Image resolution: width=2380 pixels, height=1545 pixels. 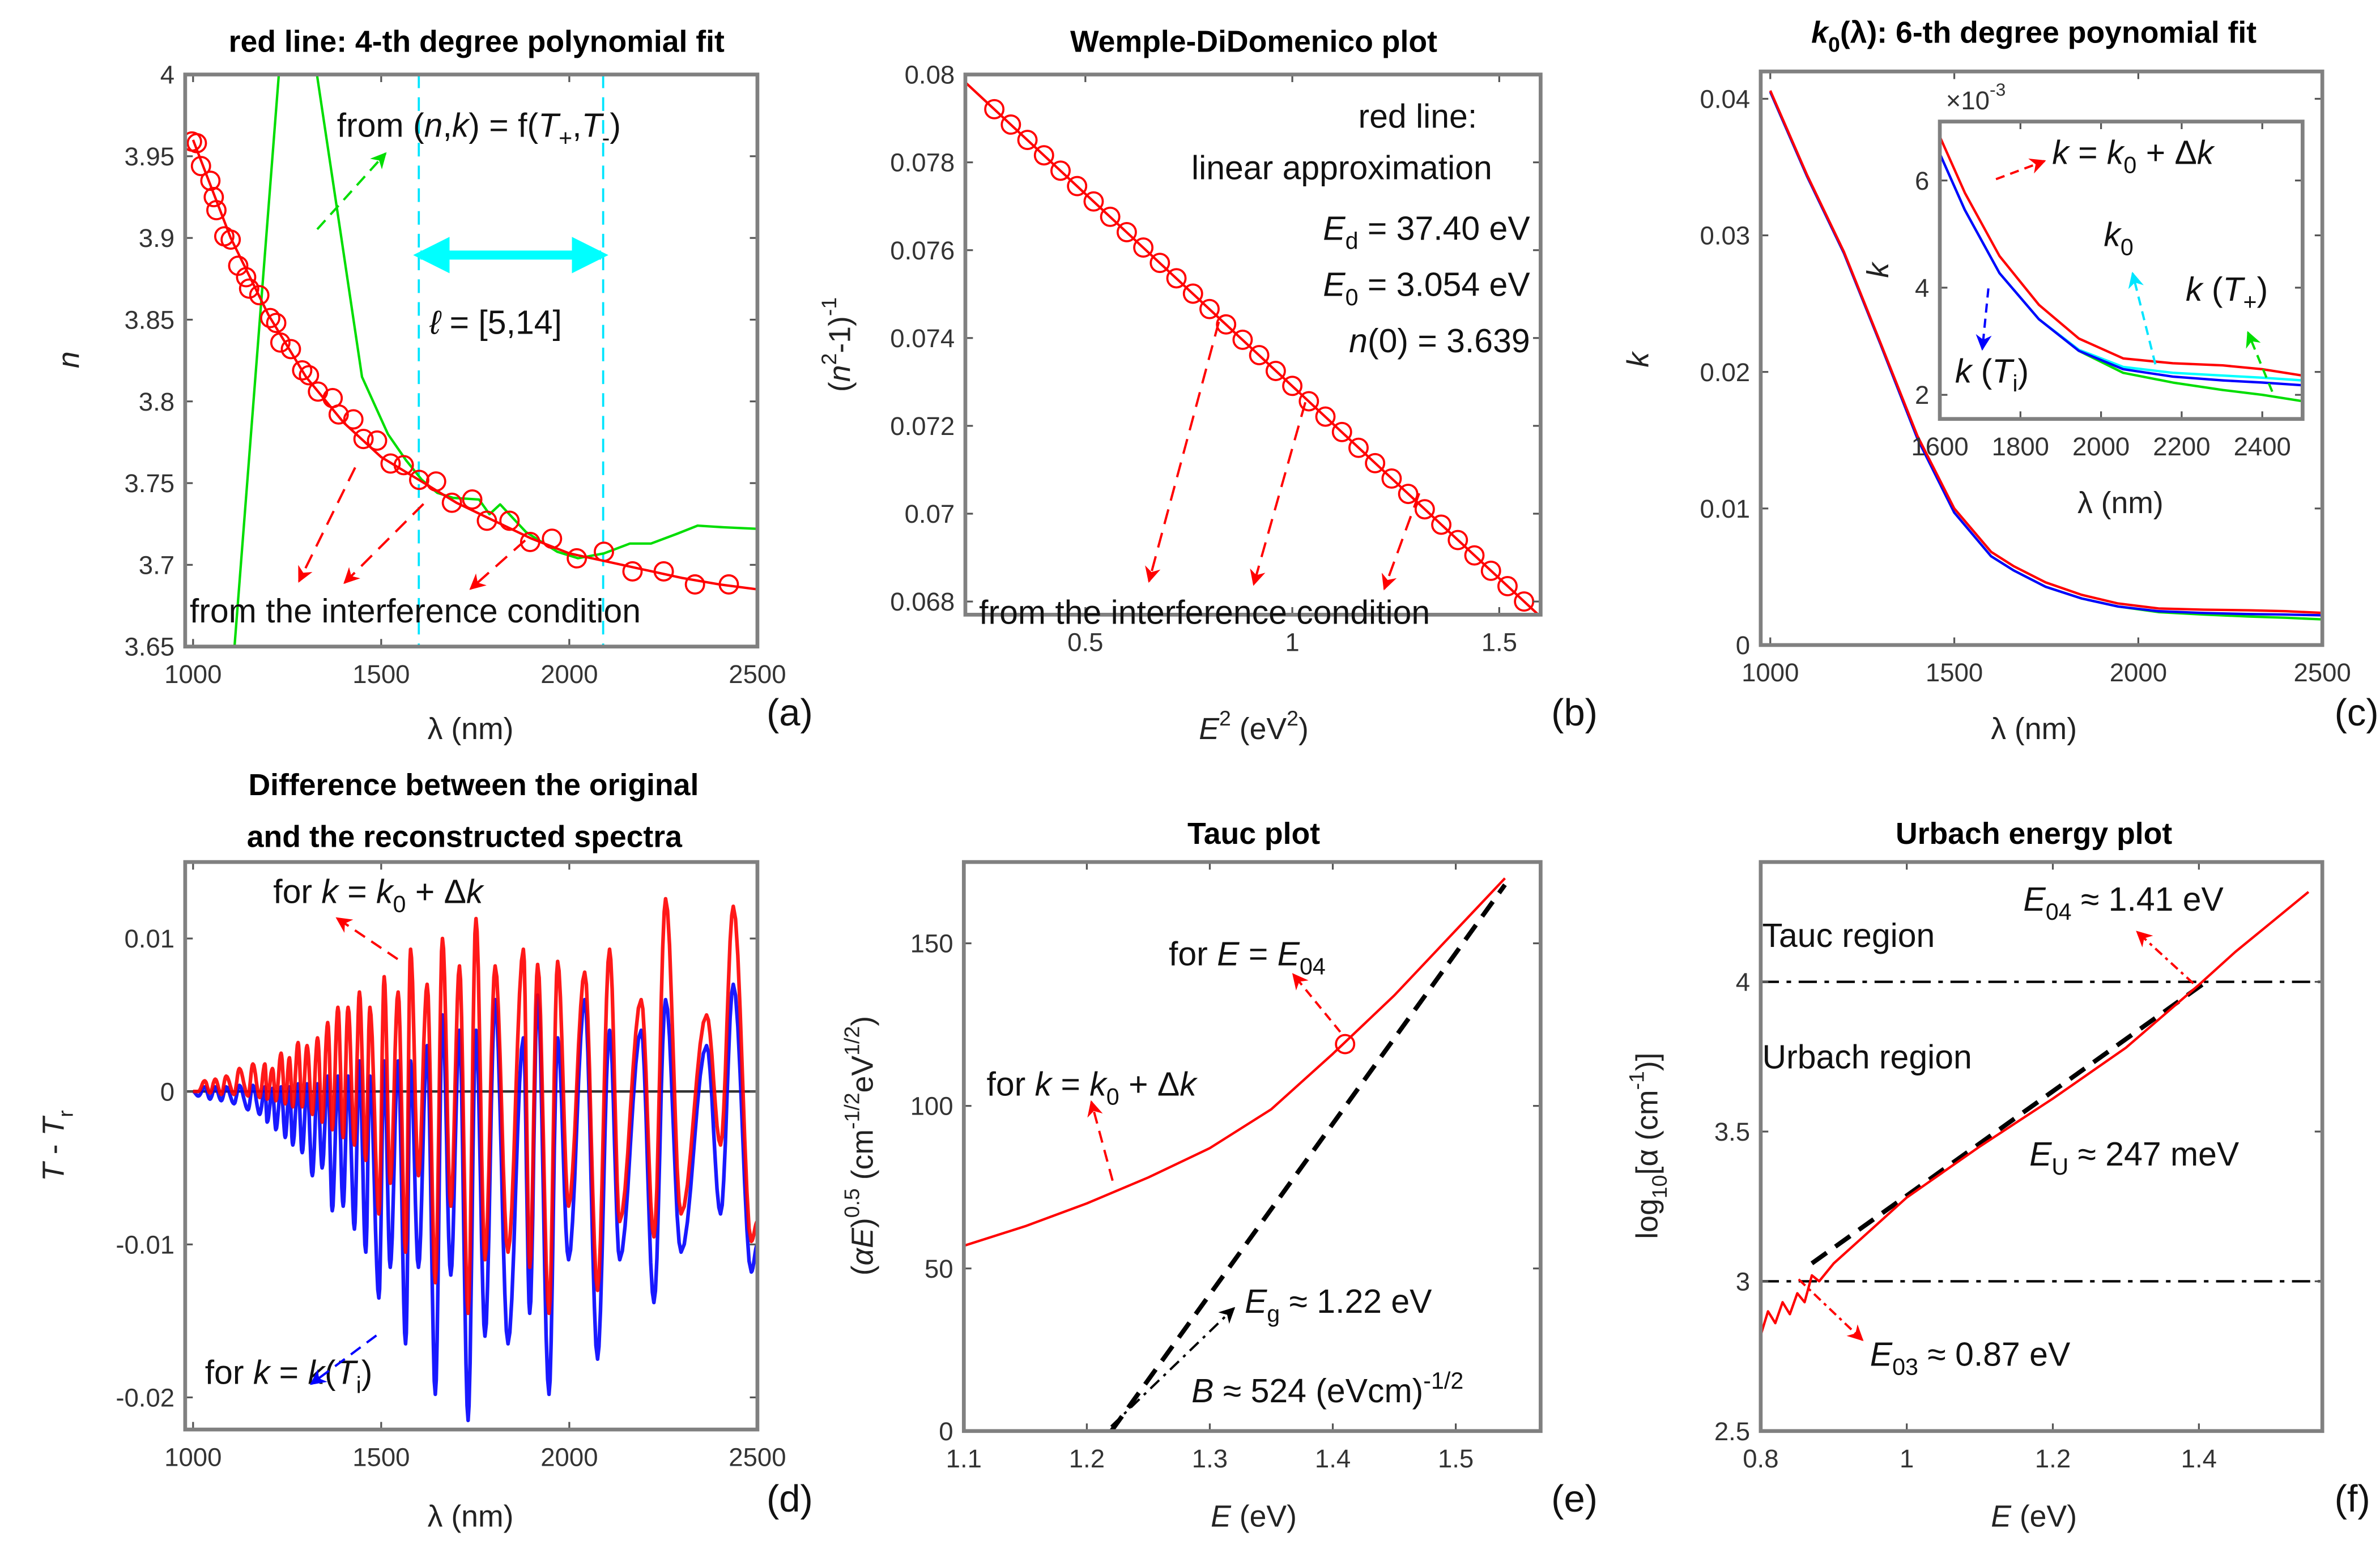 I want to click on inset-plot-area: 1600 1800 2000 2200 2400 2 4 6, so click(x=2108, y=290).